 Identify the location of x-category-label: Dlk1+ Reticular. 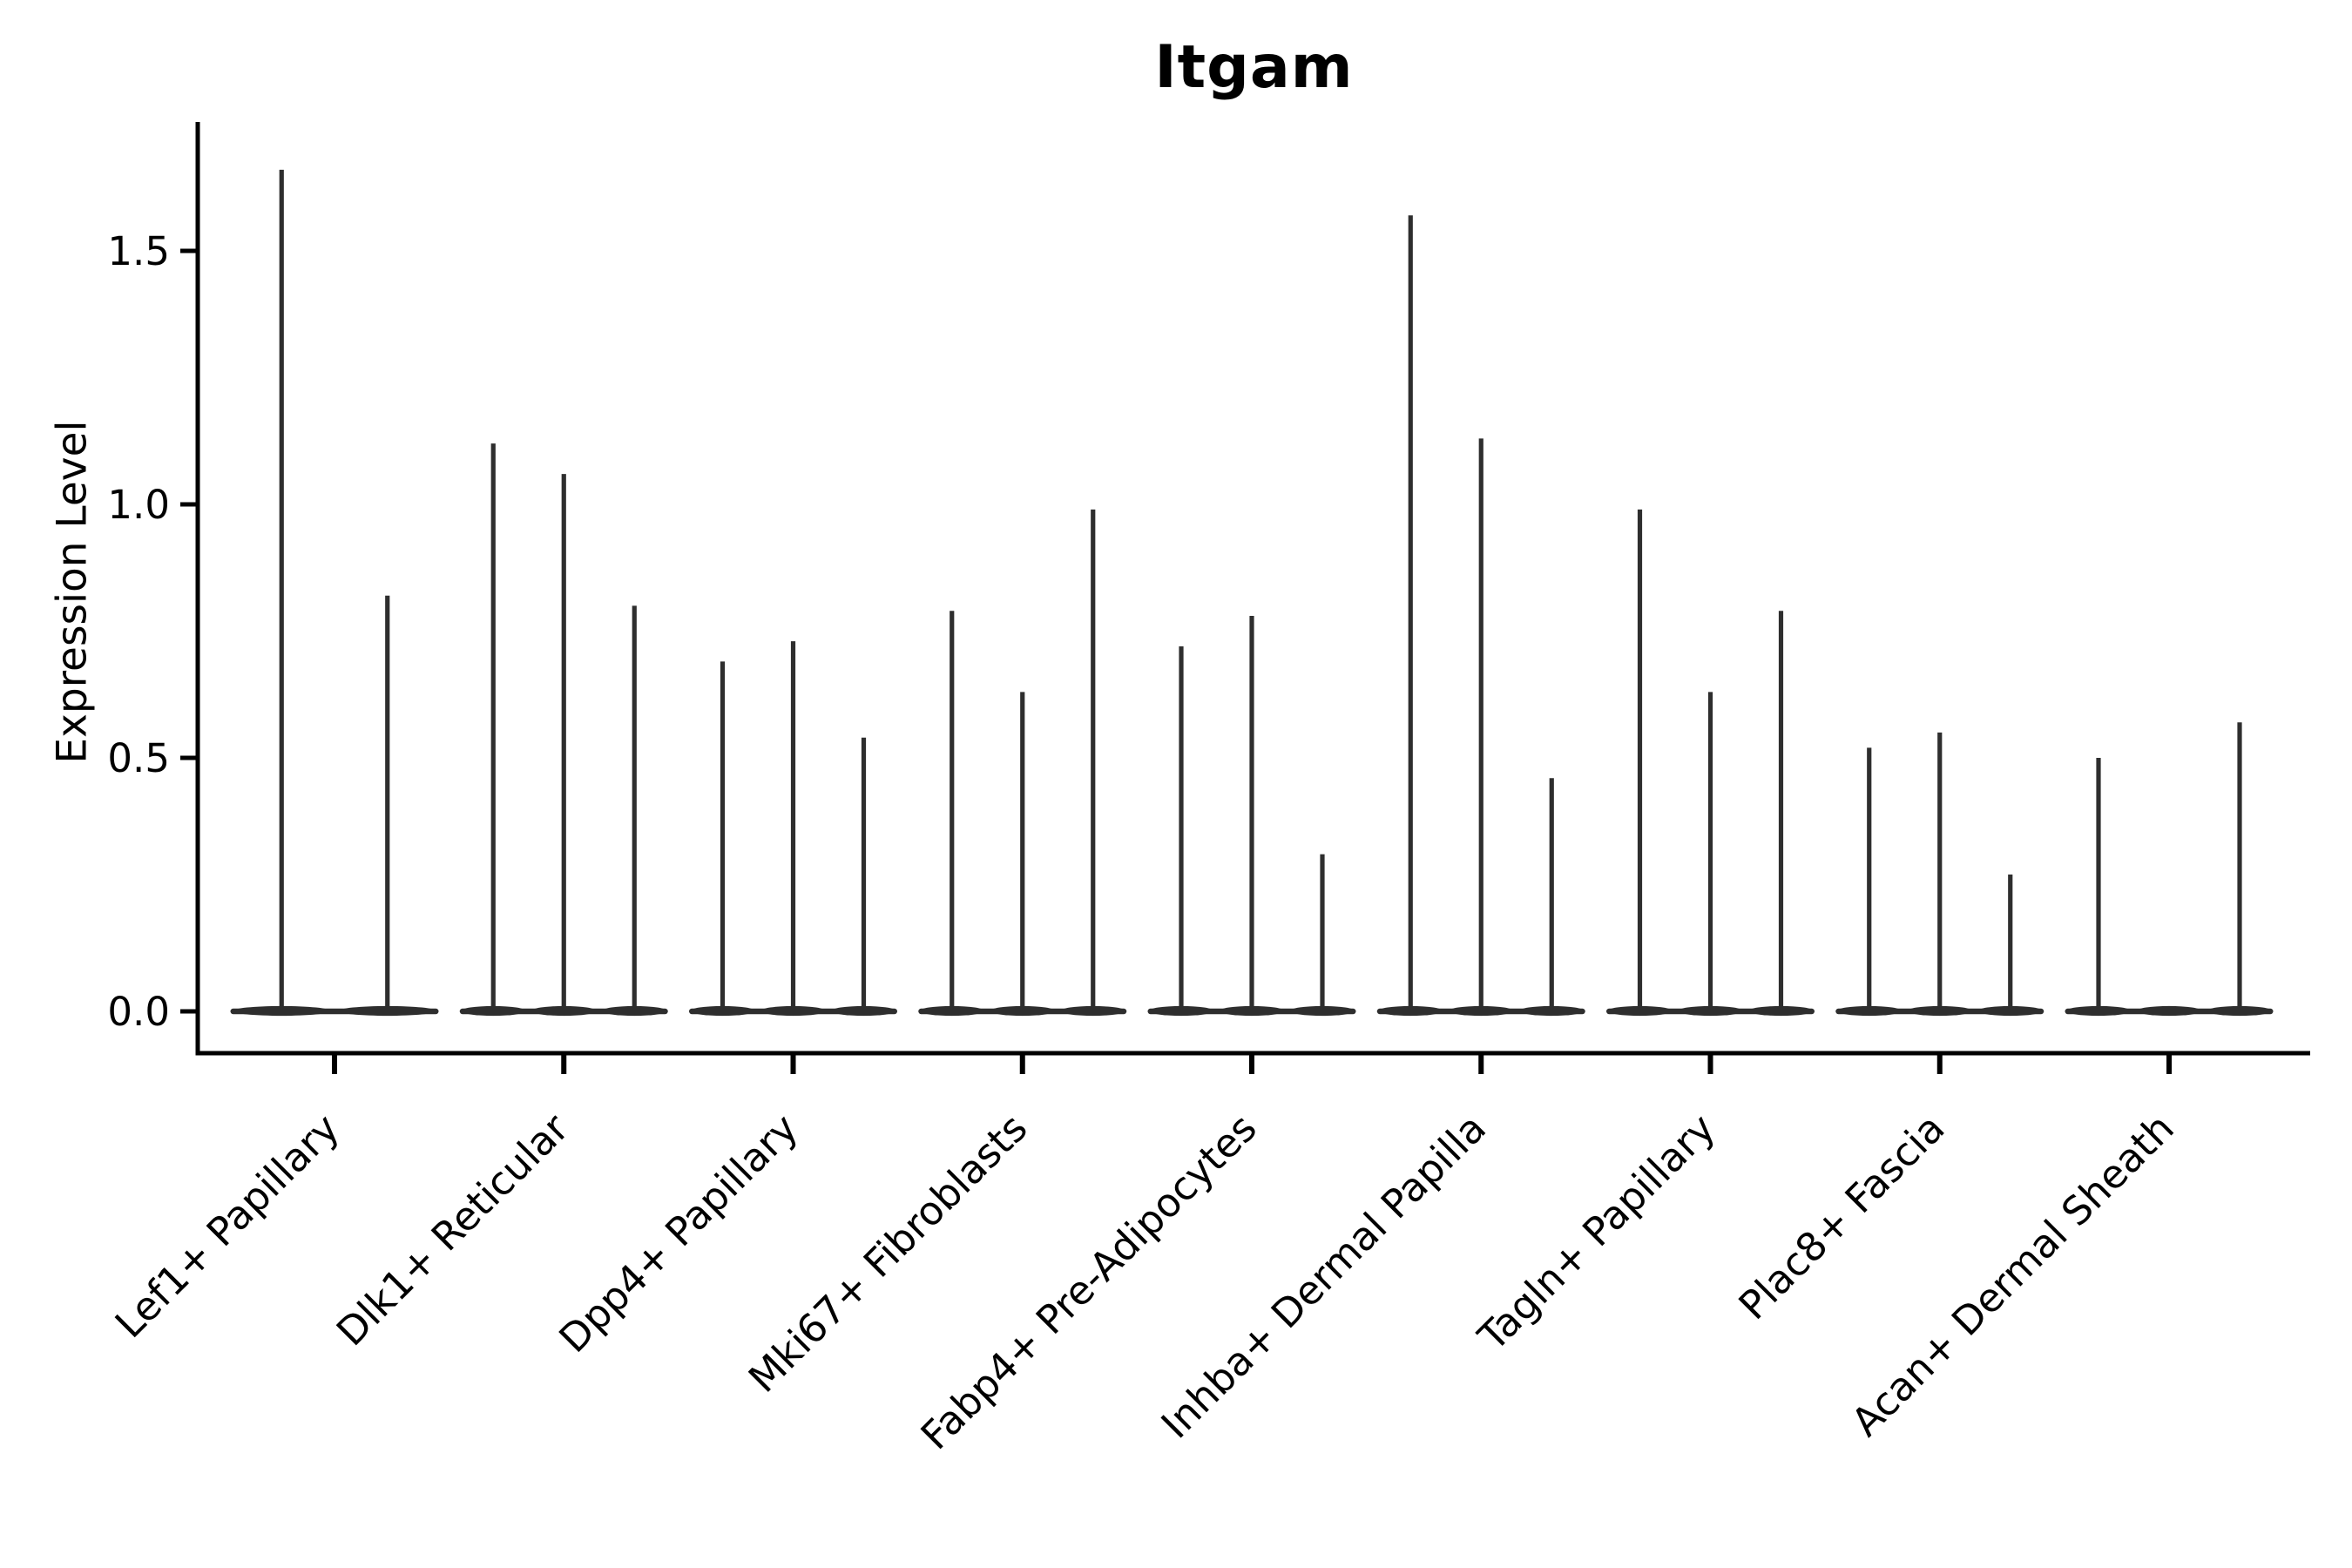
(453, 1230).